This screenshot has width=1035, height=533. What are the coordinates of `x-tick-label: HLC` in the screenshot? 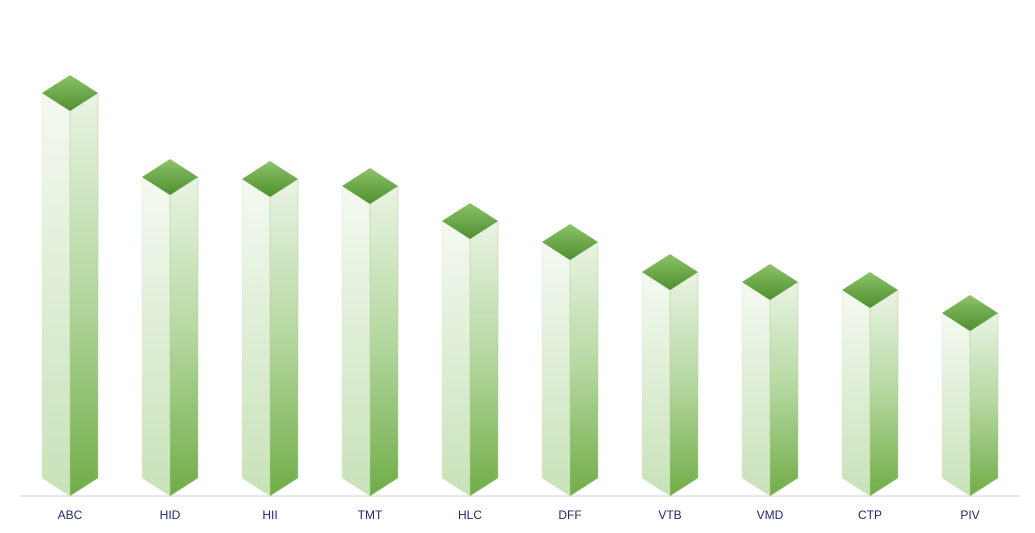 It's located at (470, 515).